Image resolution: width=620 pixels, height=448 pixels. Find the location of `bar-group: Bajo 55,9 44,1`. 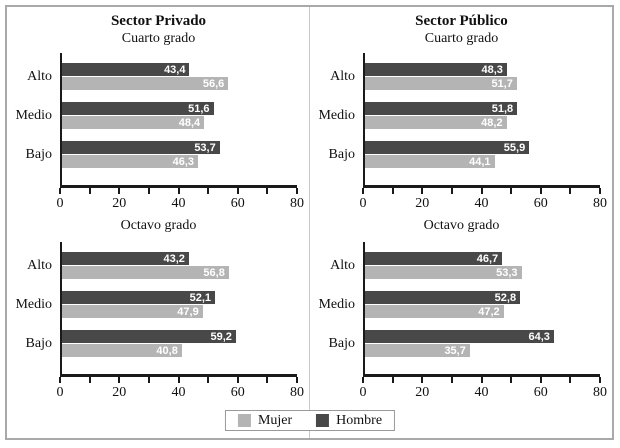

bar-group: Bajo 55,9 44,1 is located at coordinates (464, 154).